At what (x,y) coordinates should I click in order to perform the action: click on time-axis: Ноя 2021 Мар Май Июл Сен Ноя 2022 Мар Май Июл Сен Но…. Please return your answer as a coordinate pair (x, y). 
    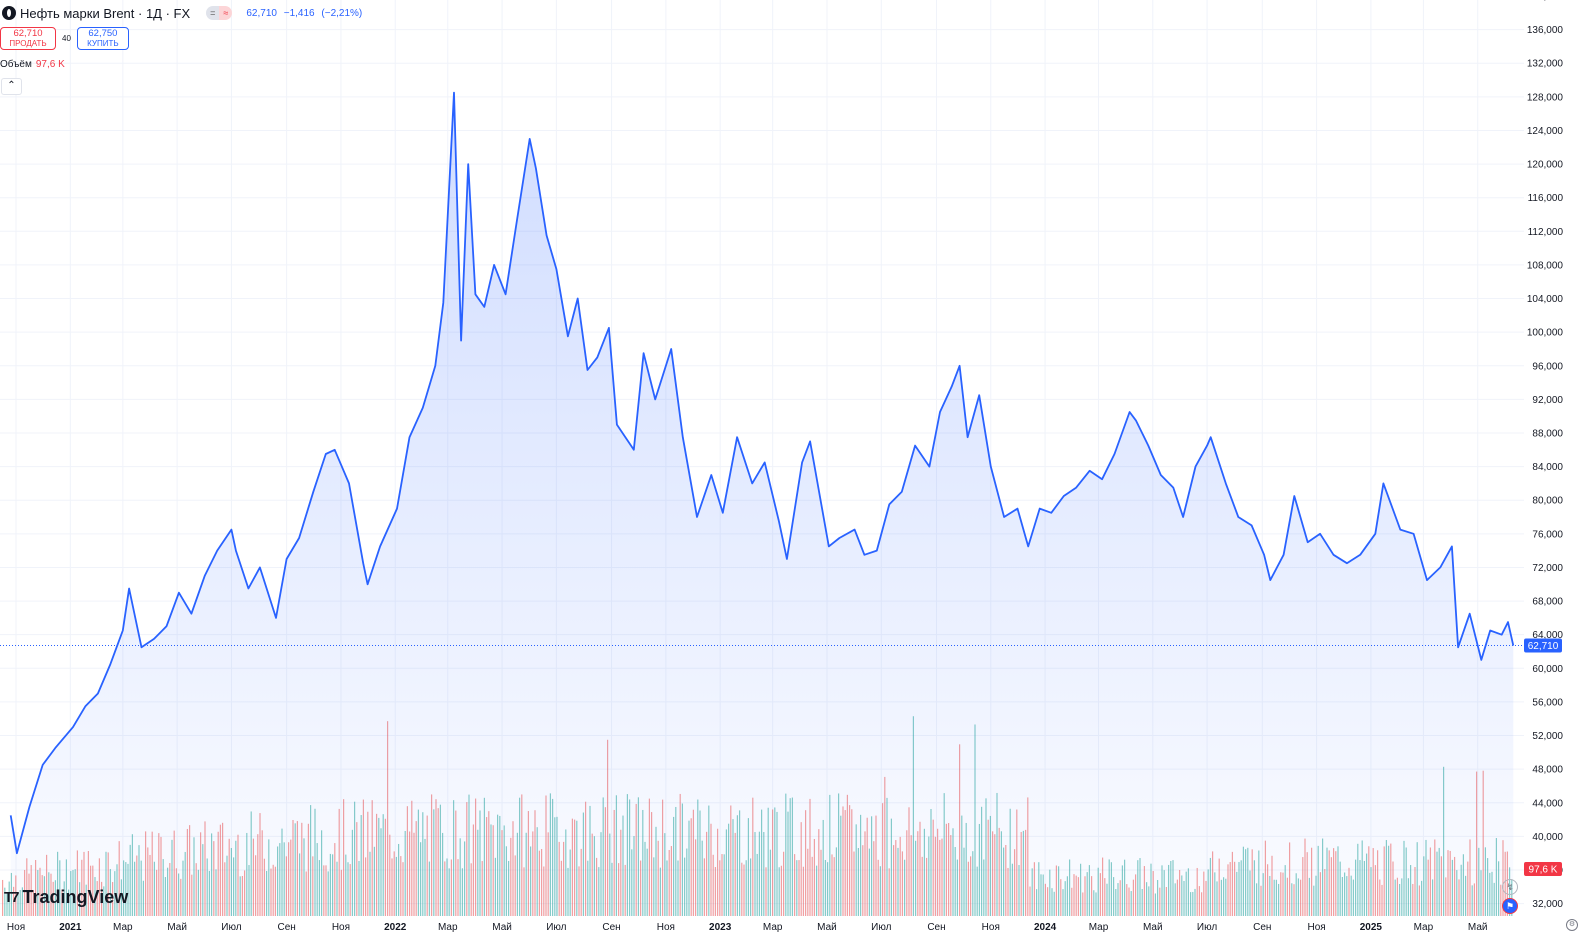
    Looking at the image, I should click on (747, 927).